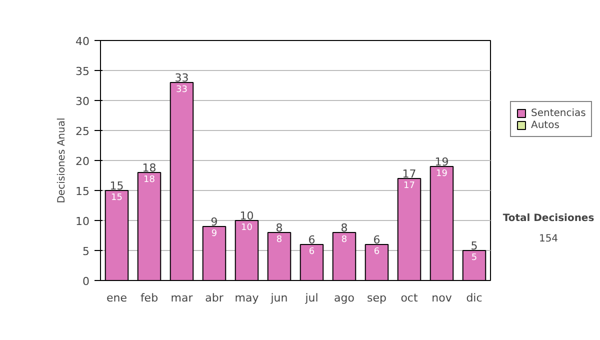 The width and height of the screenshot is (600, 340). What do you see at coordinates (86, 251) in the screenshot?
I see `y-tick-label: 5` at bounding box center [86, 251].